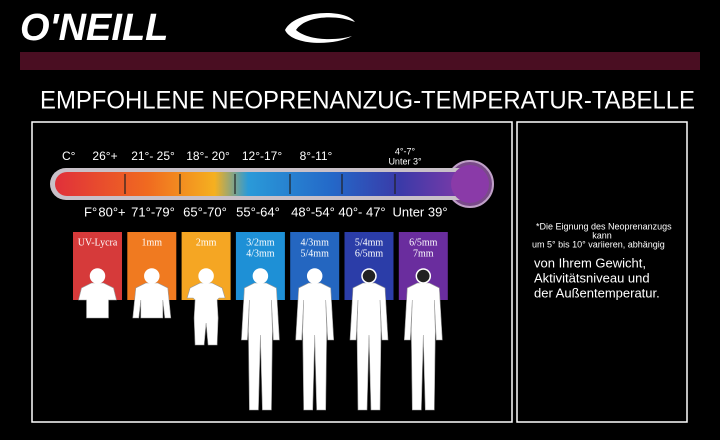 The image size is (720, 440). What do you see at coordinates (208, 156) in the screenshot?
I see `celsius-label: 18°- 20°` at bounding box center [208, 156].